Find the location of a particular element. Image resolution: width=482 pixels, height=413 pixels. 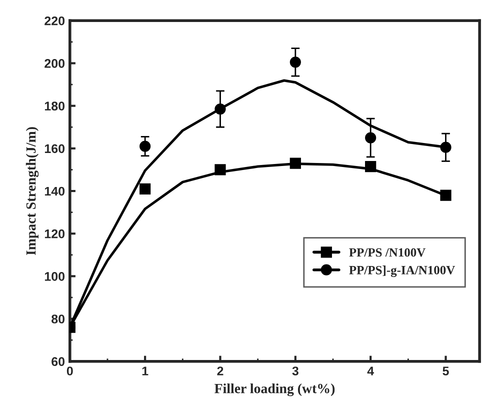

y-tick-label: 100 is located at coordinates (54, 276).